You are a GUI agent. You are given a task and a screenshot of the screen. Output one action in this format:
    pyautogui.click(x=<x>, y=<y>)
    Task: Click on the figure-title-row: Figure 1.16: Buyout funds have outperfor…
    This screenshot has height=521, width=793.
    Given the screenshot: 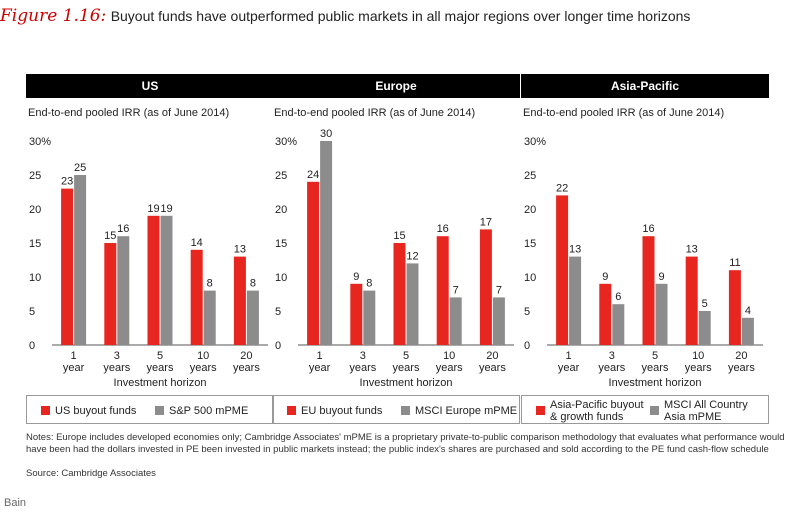 What is the action you would take?
    pyautogui.click(x=396, y=18)
    